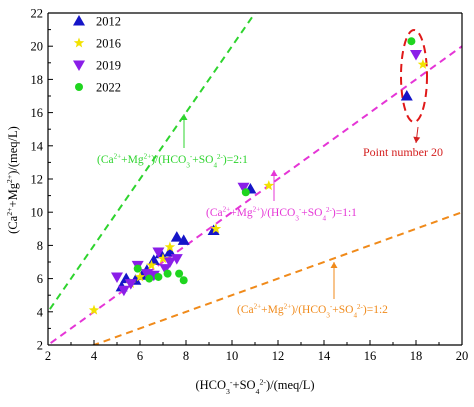  What do you see at coordinates (277, 213) in the screenshot?
I see `annotation-ratio-1-1-part: )/(HCO` at bounding box center [277, 213].